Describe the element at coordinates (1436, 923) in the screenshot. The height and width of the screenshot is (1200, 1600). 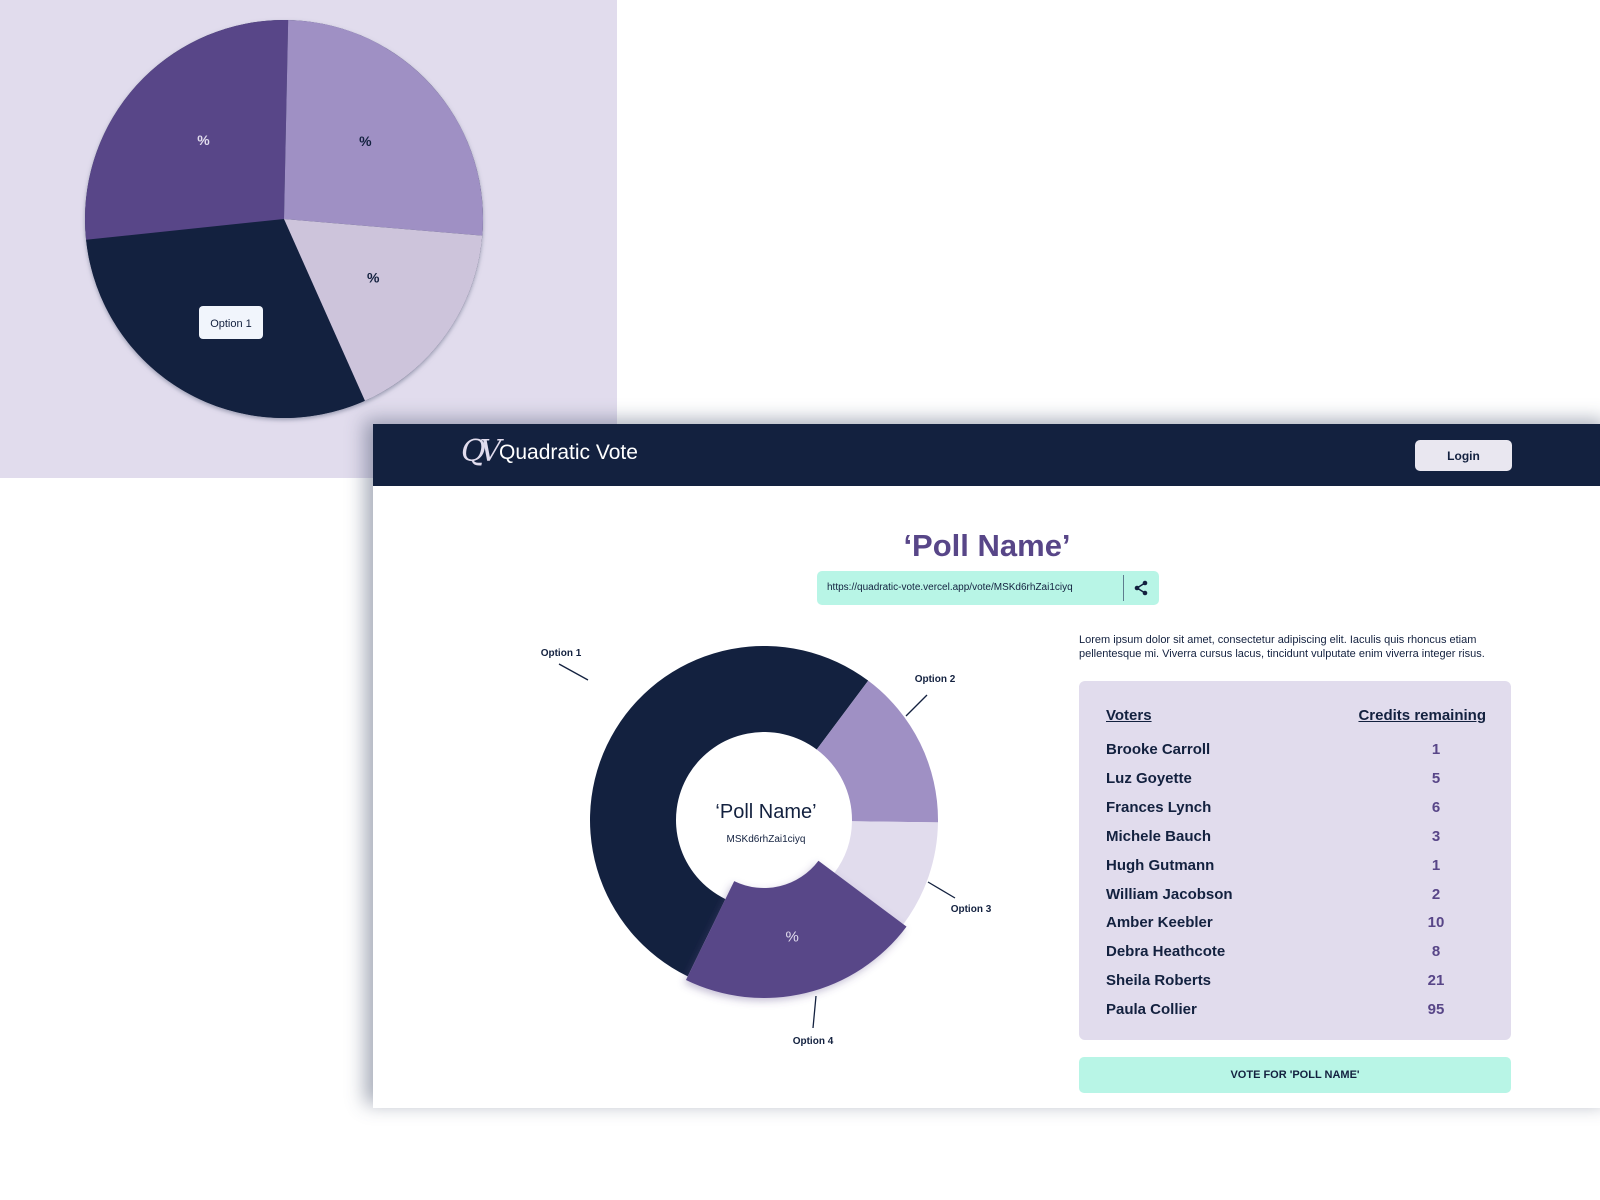
I see `voter-credits: 10` at that location.